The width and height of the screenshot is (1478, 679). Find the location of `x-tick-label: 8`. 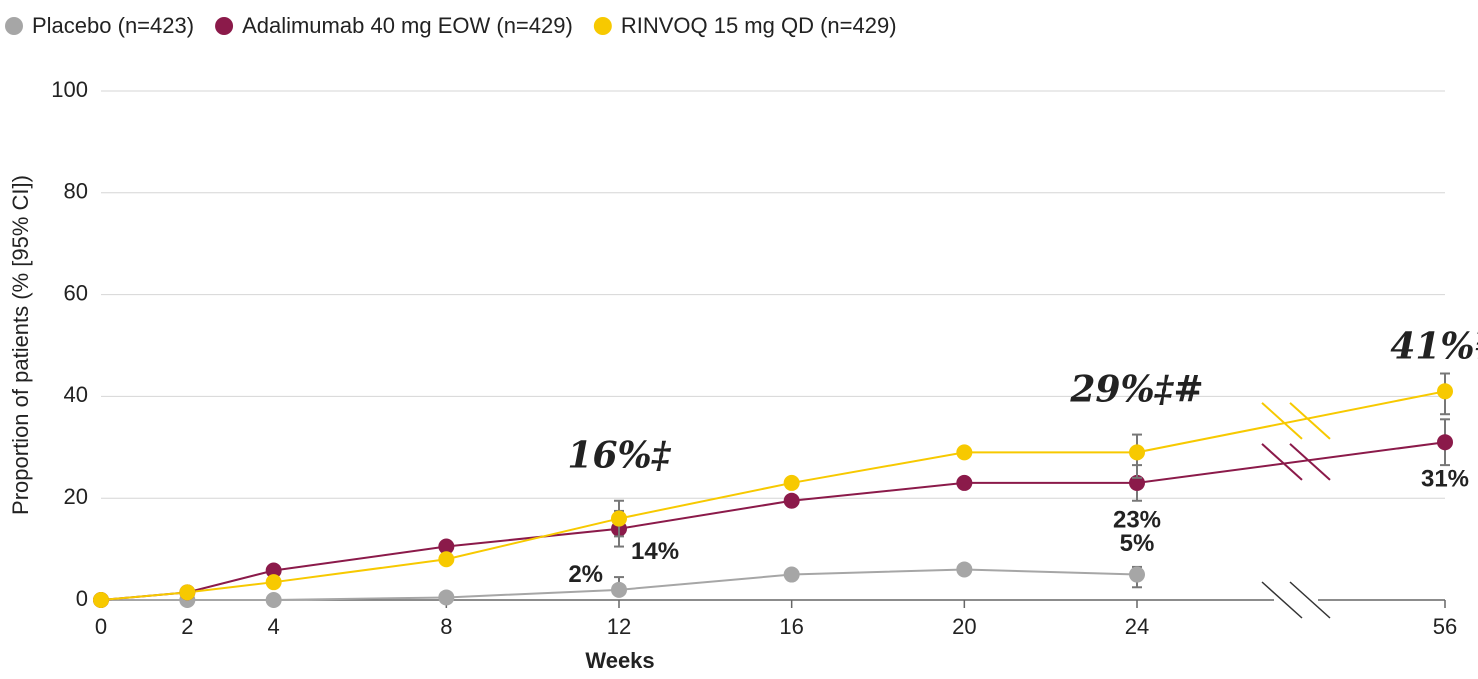

x-tick-label: 8 is located at coordinates (446, 626).